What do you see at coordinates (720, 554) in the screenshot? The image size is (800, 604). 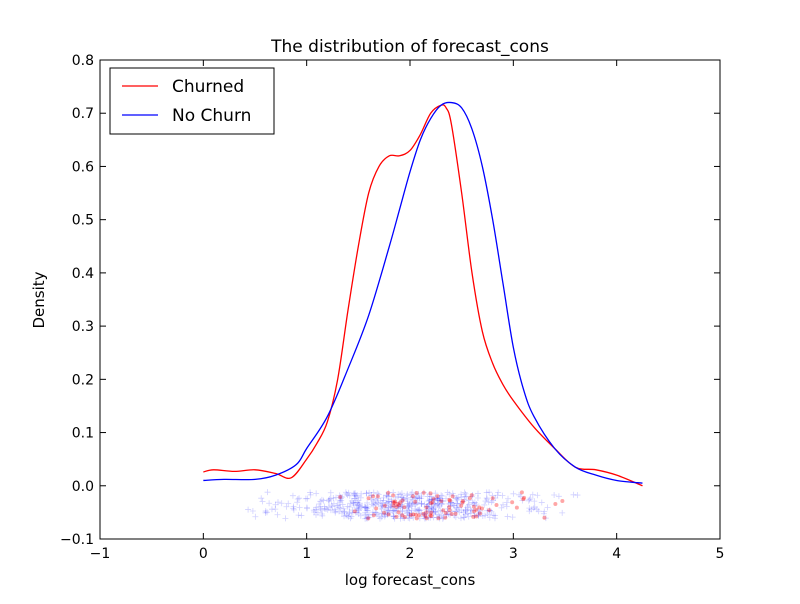 I see `x-tick-label: 5` at bounding box center [720, 554].